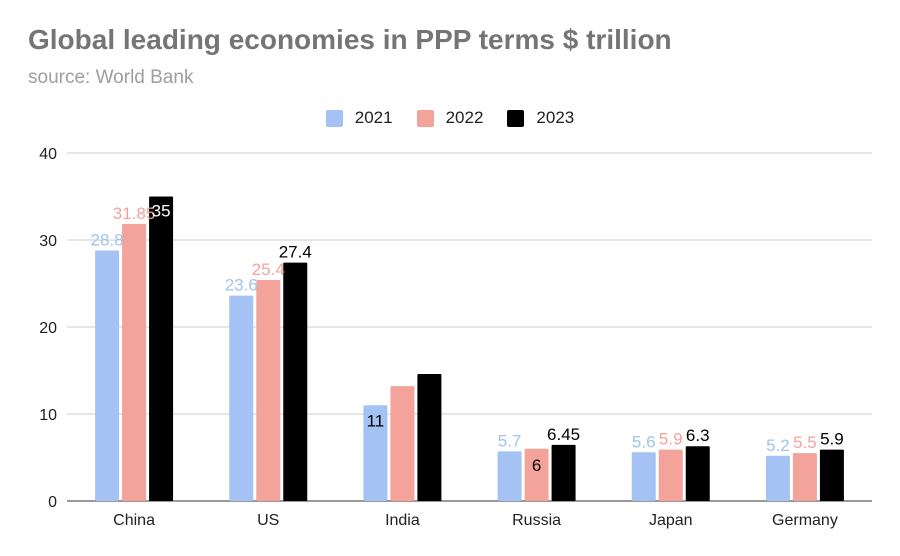 This screenshot has width=900, height=556. I want to click on bar-japan-2022, so click(670, 475).